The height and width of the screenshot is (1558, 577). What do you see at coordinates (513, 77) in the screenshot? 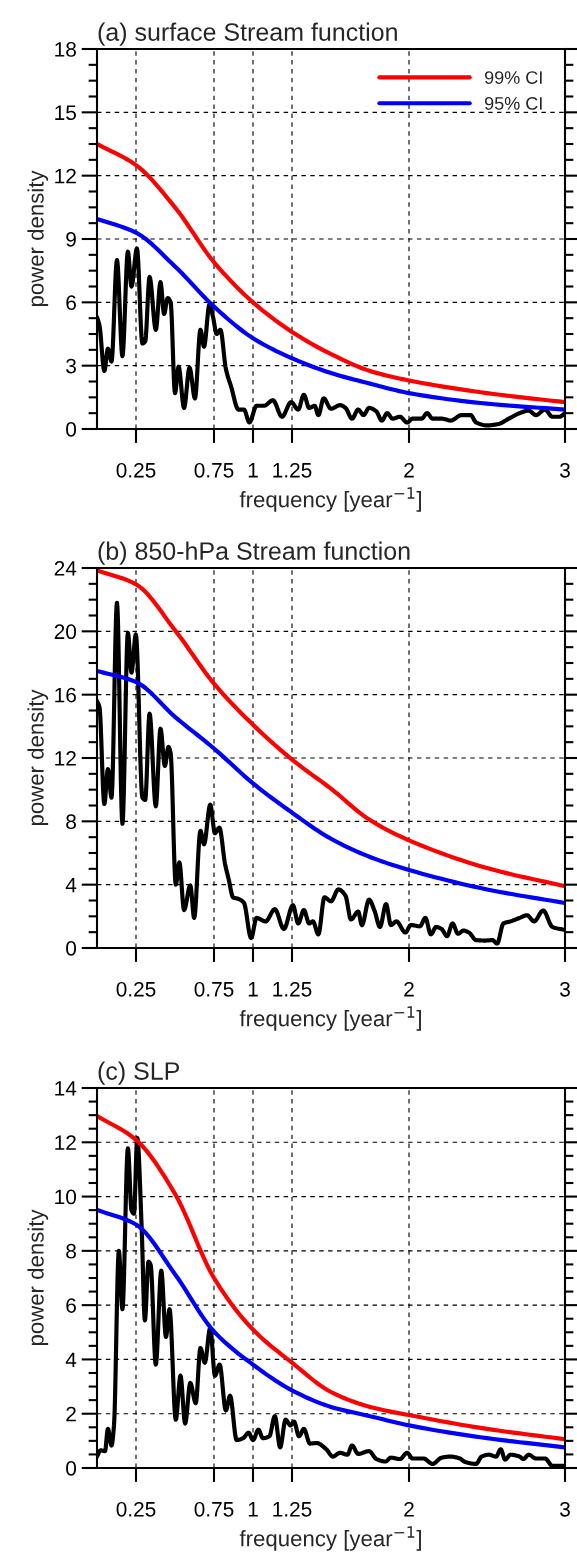
I see `legend-label: 99% CI` at bounding box center [513, 77].